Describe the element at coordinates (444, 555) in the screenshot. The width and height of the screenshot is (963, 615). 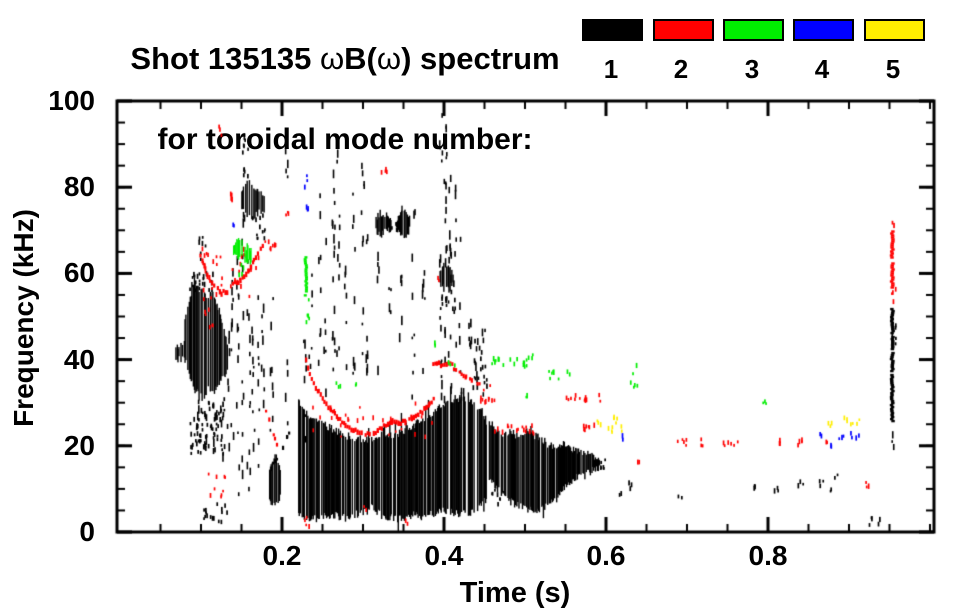
I see `x-tick-label: 0.4` at that location.